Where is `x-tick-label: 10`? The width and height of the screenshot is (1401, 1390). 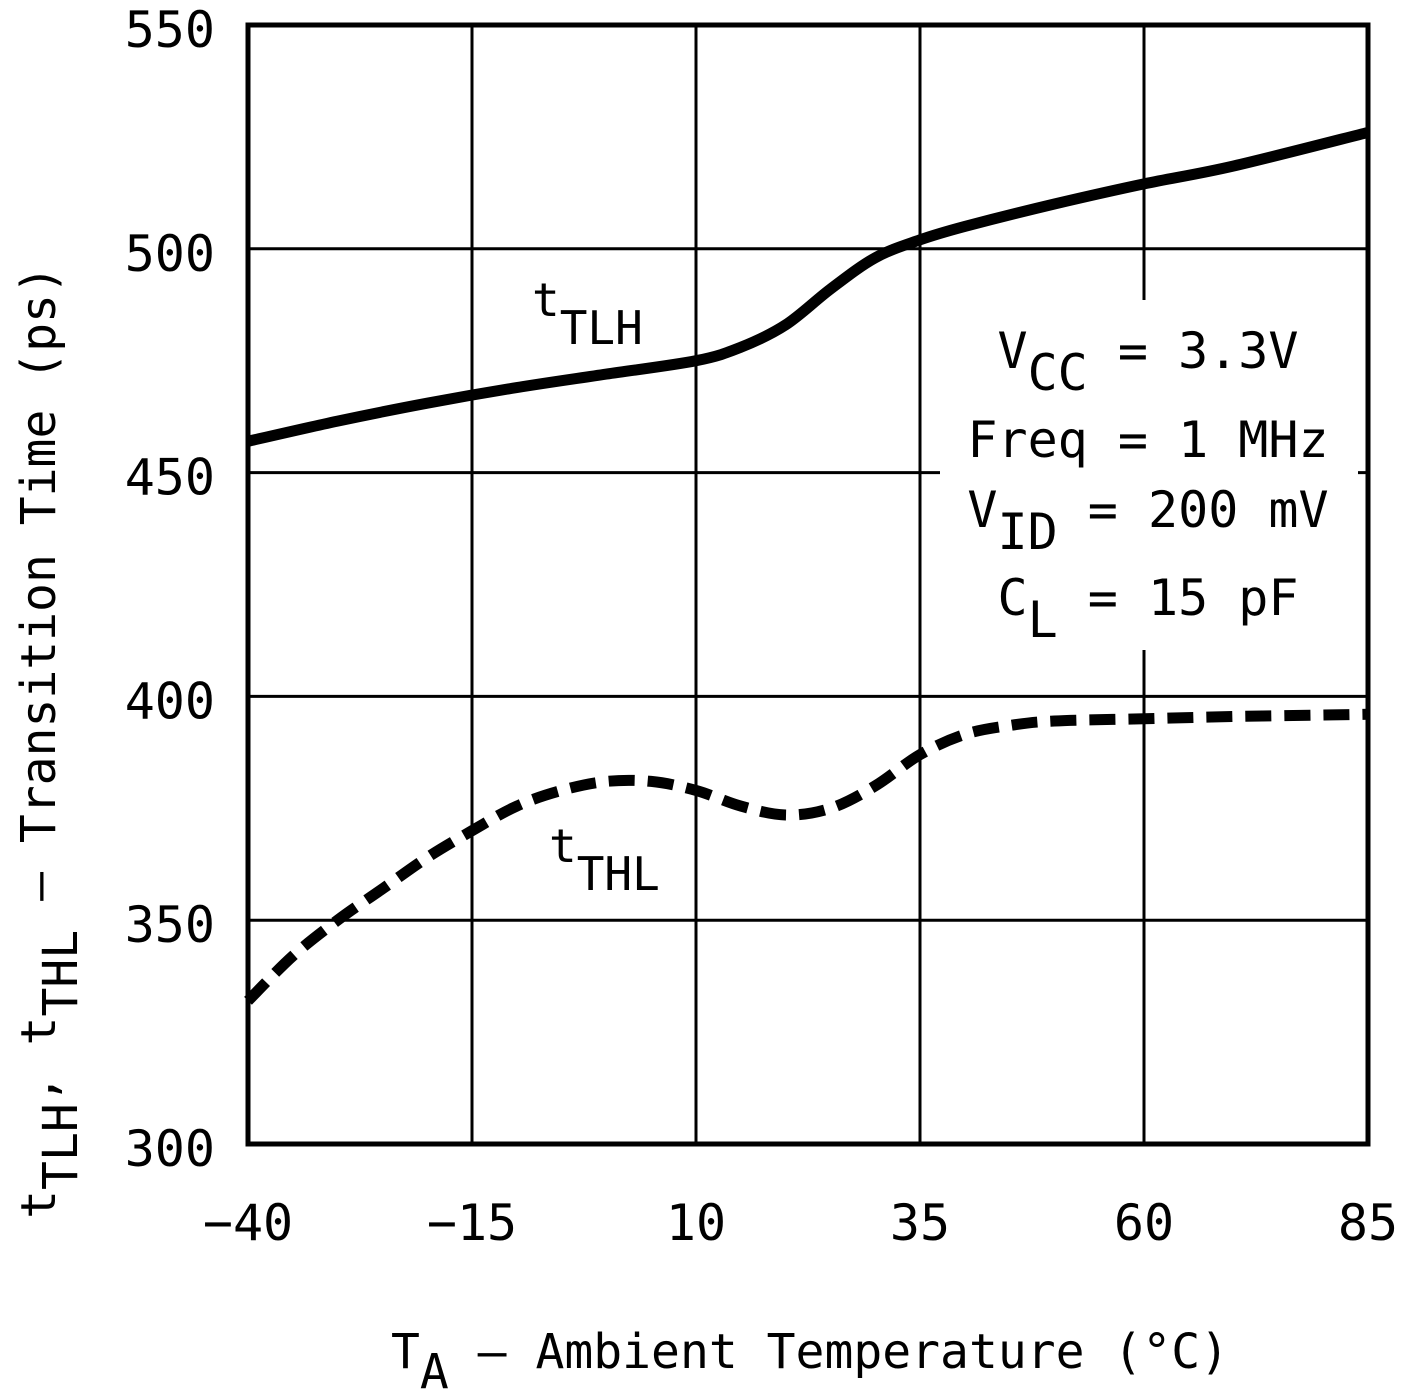
x-tick-label: 10 is located at coordinates (696, 1223).